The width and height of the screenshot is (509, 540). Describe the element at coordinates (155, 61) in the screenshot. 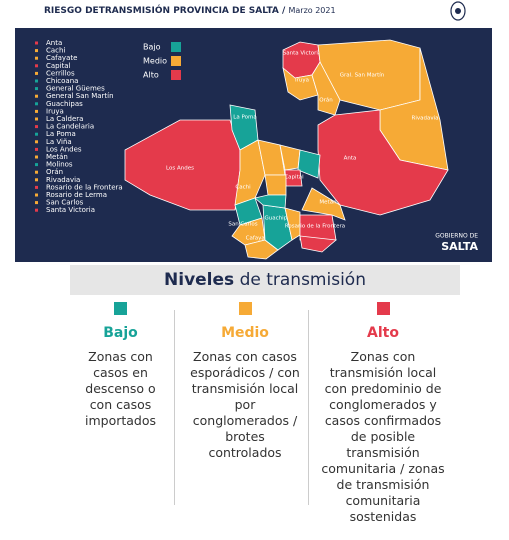

I see `legend-label: Medio` at that location.